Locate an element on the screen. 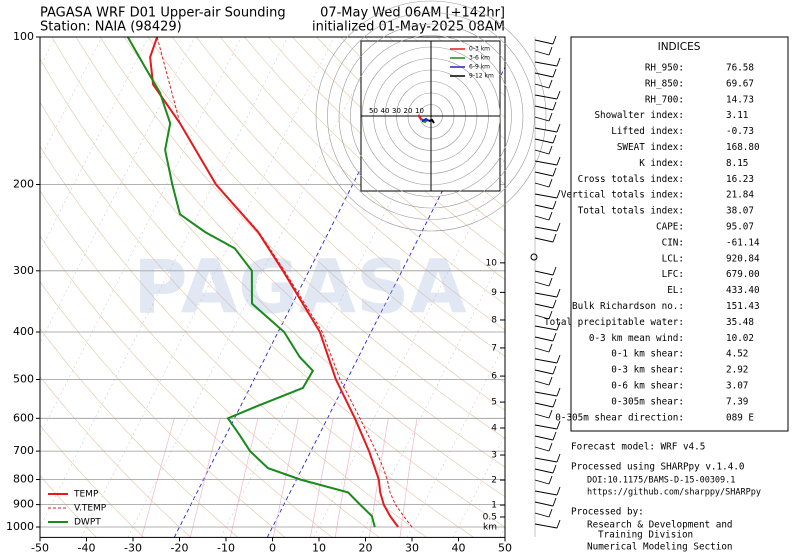 The image size is (802, 560). legend-label: TEMP is located at coordinates (86, 495).